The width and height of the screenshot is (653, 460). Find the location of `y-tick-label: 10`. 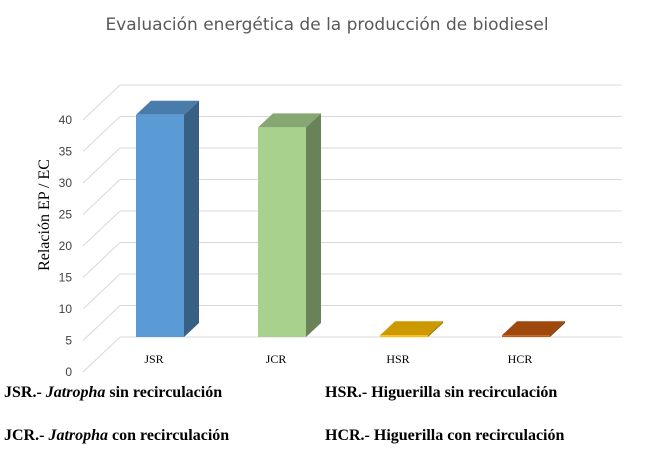

y-tick-label: 10 is located at coordinates (66, 309).